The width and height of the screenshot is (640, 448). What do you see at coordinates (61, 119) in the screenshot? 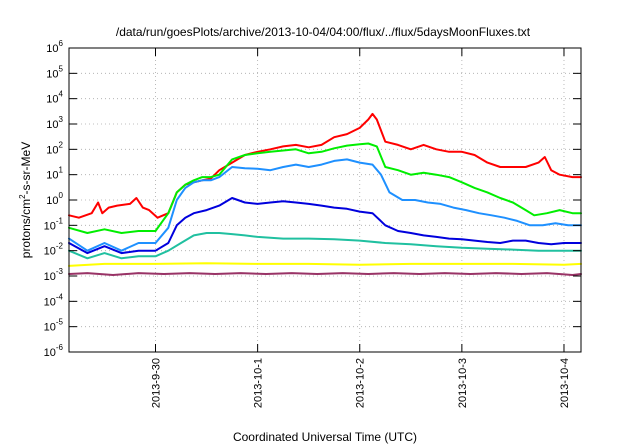
I see `y-tick-label-exp: 3` at bounding box center [61, 119].